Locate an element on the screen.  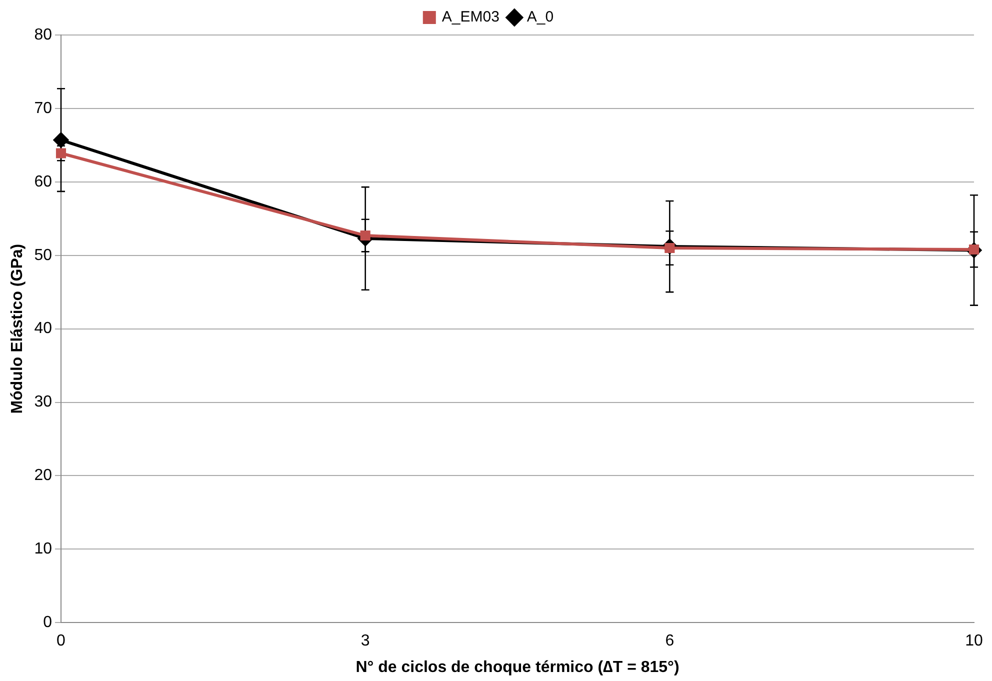
x-axis-title: N° de ciclos de choque térmico (∆T = 815°) is located at coordinates (518, 667).